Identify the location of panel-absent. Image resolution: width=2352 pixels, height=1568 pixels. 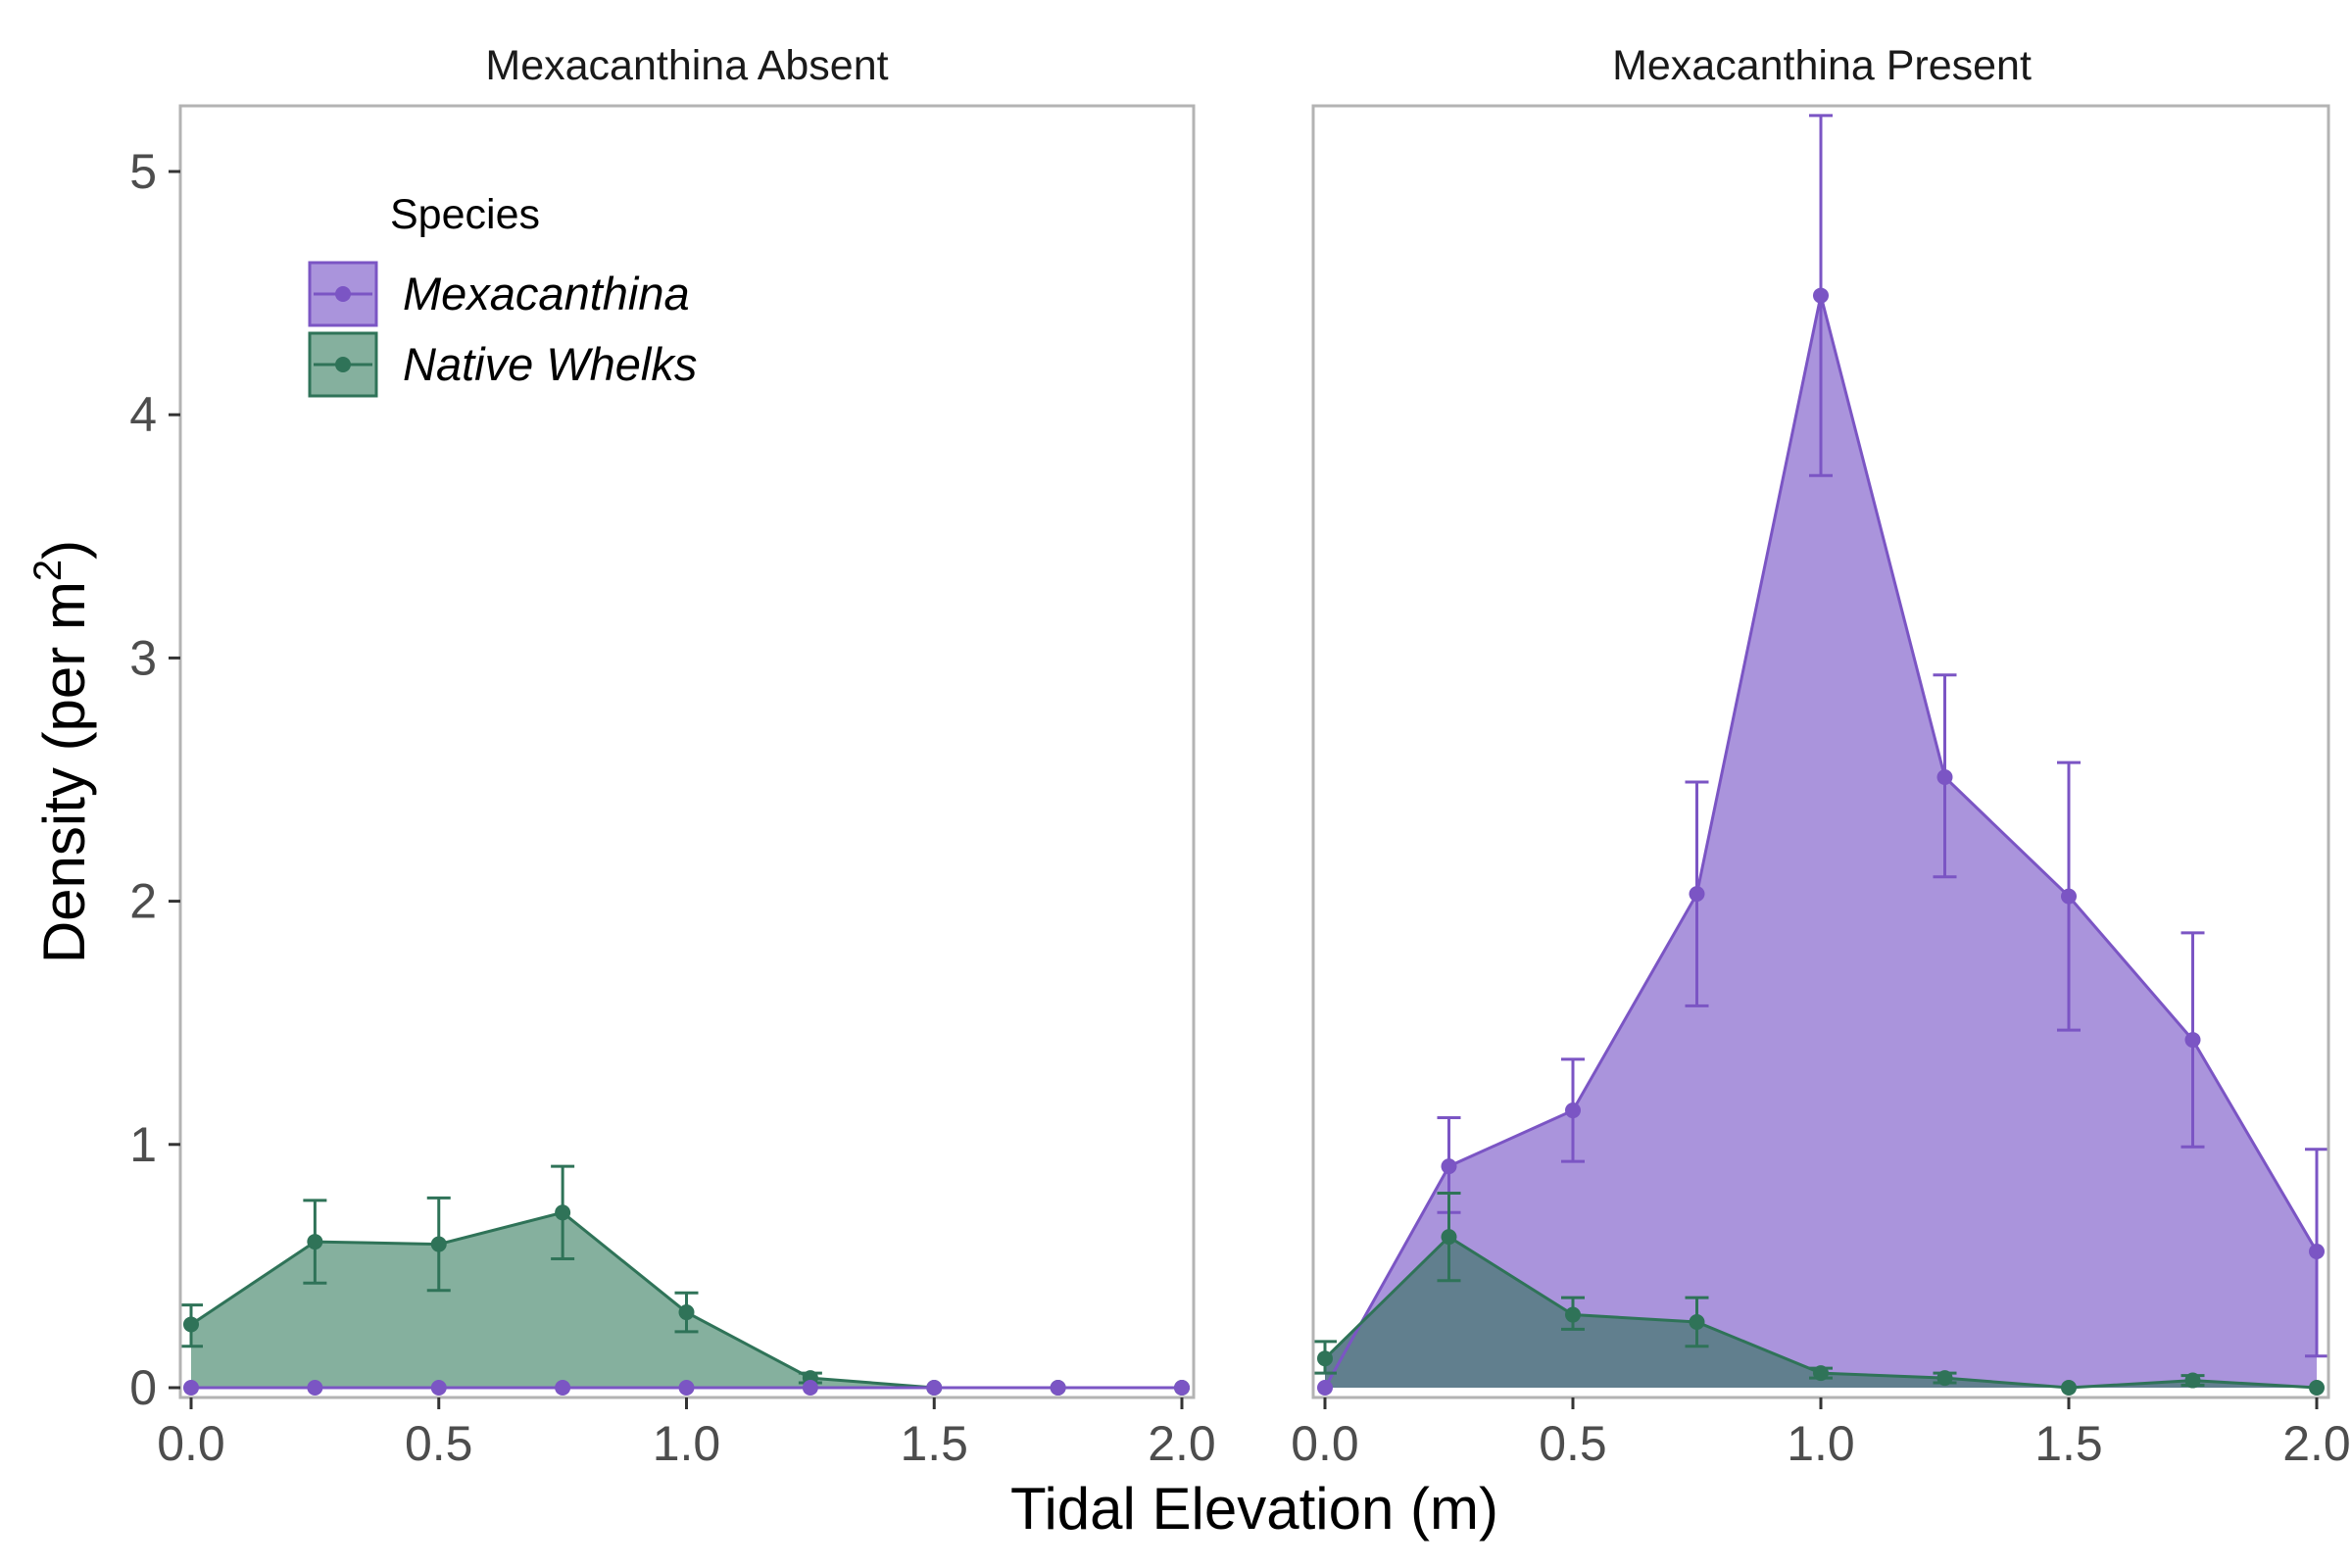
(684, 1280).